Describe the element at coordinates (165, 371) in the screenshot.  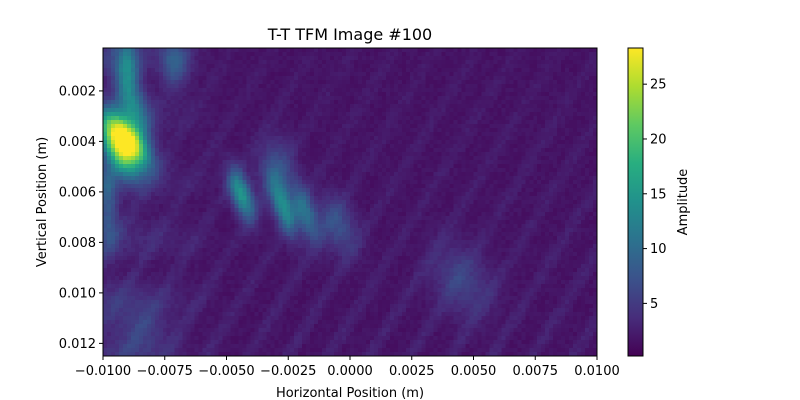
I see `x-tick-label: −0.0075` at that location.